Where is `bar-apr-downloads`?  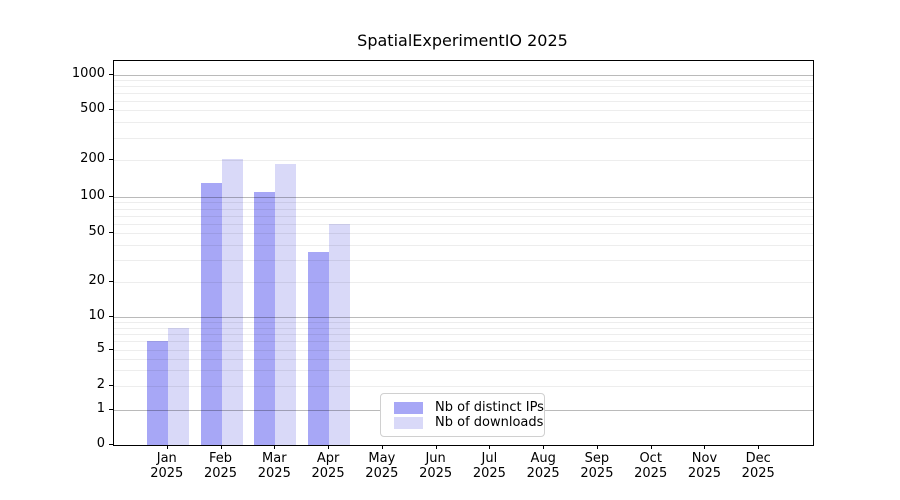
bar-apr-downloads is located at coordinates (340, 334).